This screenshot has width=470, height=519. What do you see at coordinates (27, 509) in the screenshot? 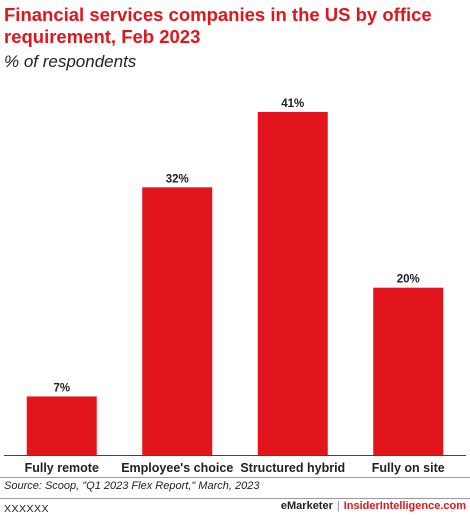
I see `chart-id: XXXXXX` at bounding box center [27, 509].